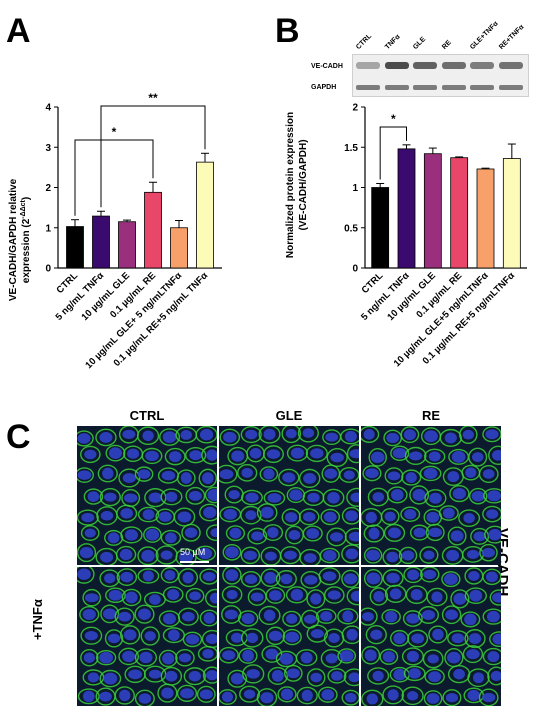 This screenshot has height=724, width=550. I want to click on chart-b-ytick-label: 1.5, so click(351, 148).